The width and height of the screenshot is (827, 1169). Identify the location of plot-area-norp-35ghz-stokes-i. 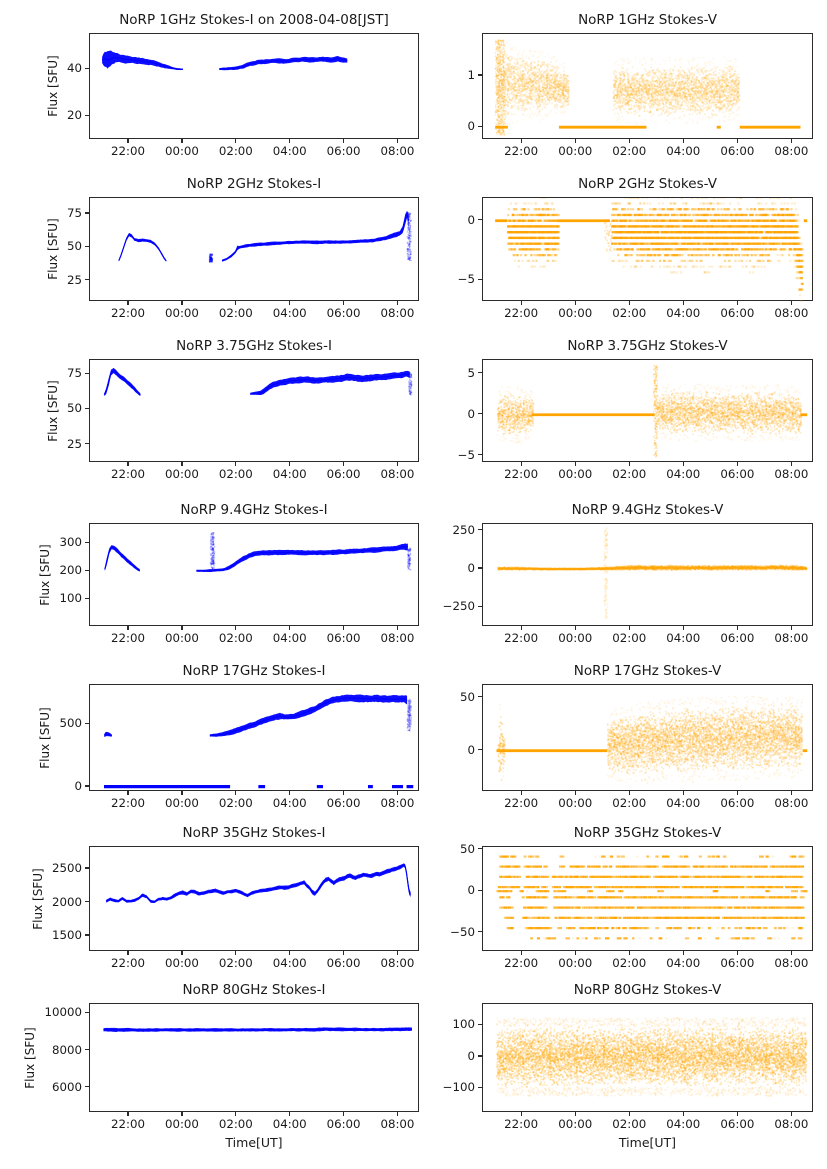
(254, 899).